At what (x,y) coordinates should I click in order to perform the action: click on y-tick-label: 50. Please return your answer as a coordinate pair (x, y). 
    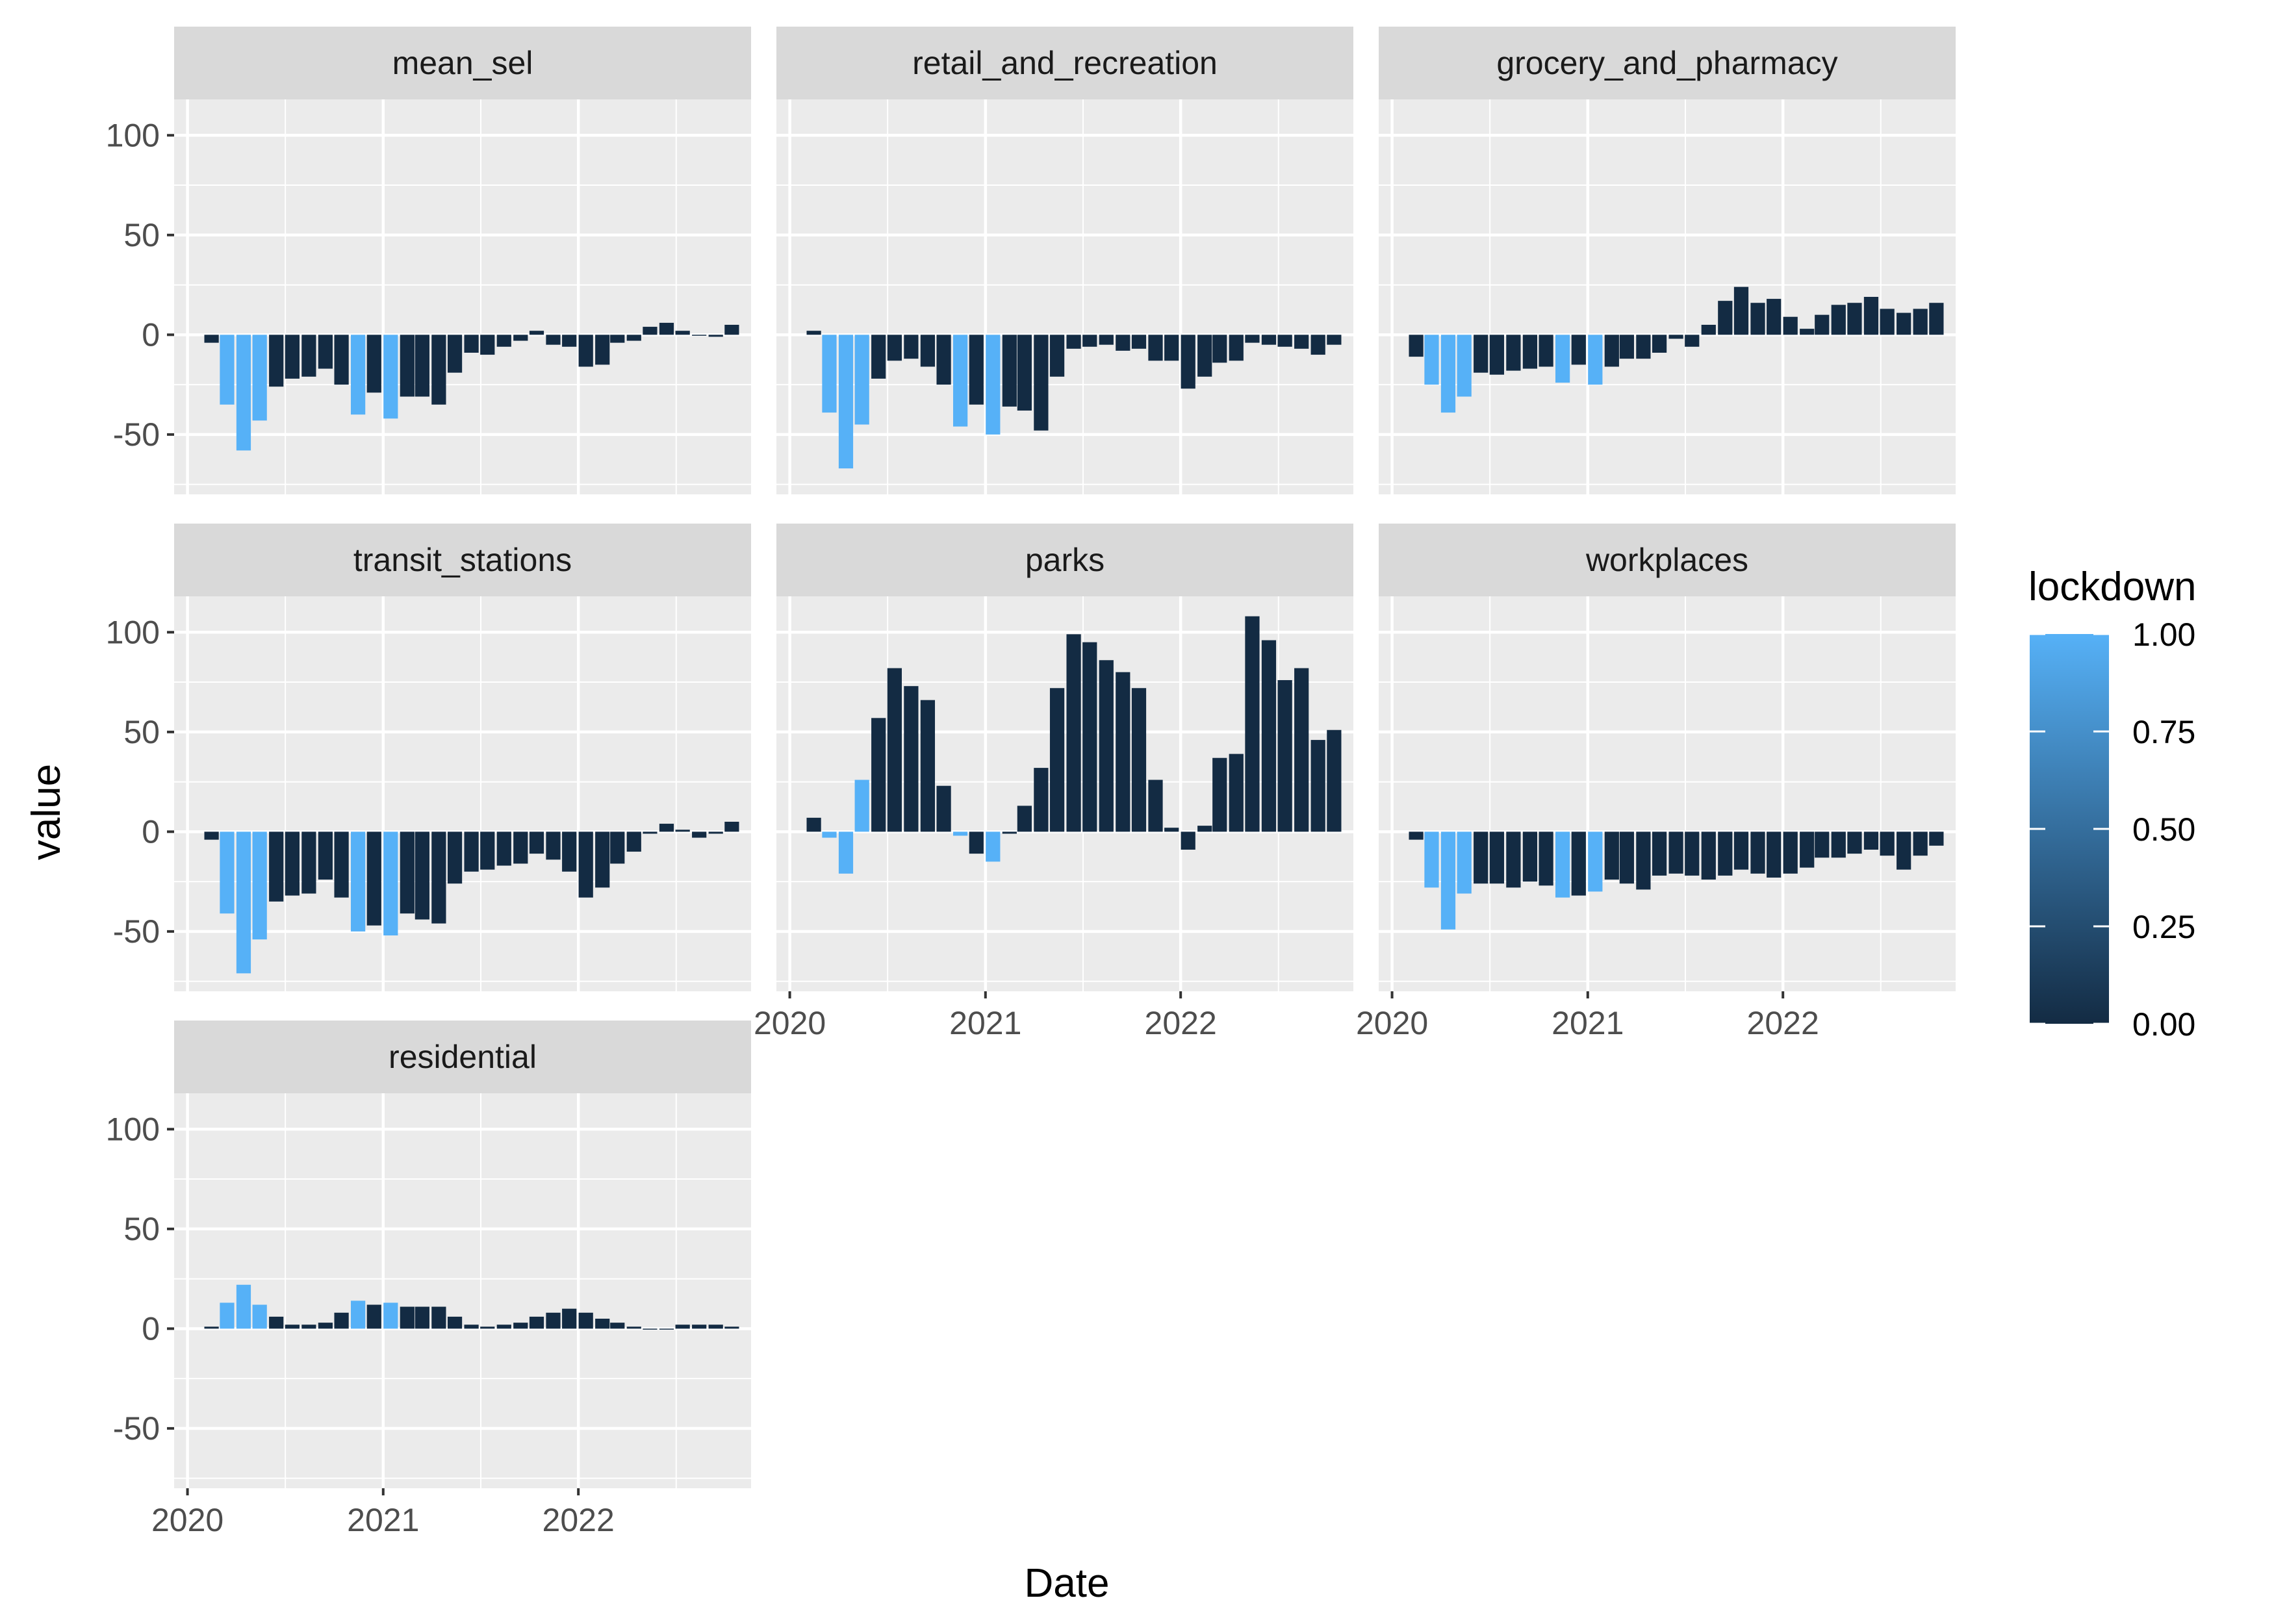
    Looking at the image, I should click on (141, 235).